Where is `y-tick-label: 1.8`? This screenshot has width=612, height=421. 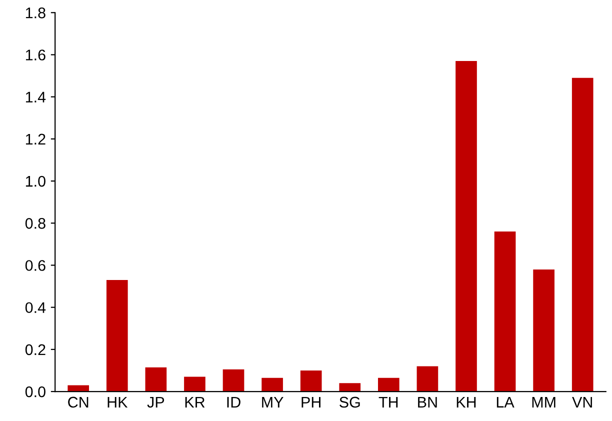 y-tick-label: 1.8 is located at coordinates (36, 13).